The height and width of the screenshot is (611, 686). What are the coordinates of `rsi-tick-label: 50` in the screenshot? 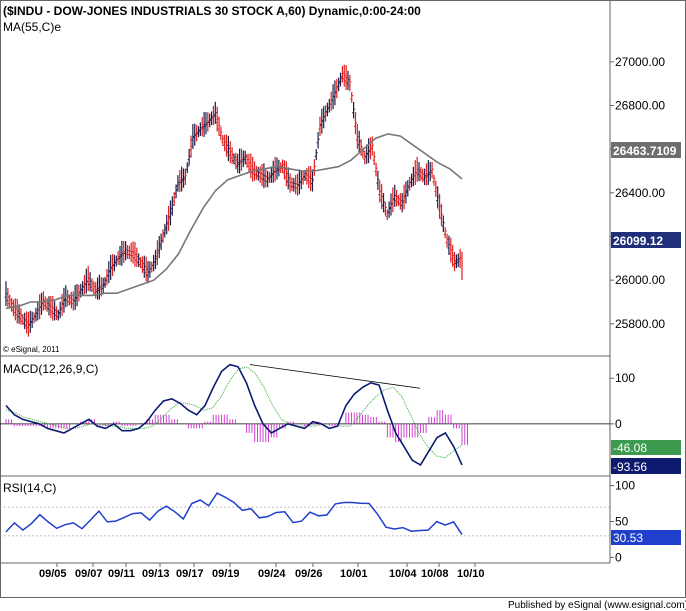 It's located at (622, 522).